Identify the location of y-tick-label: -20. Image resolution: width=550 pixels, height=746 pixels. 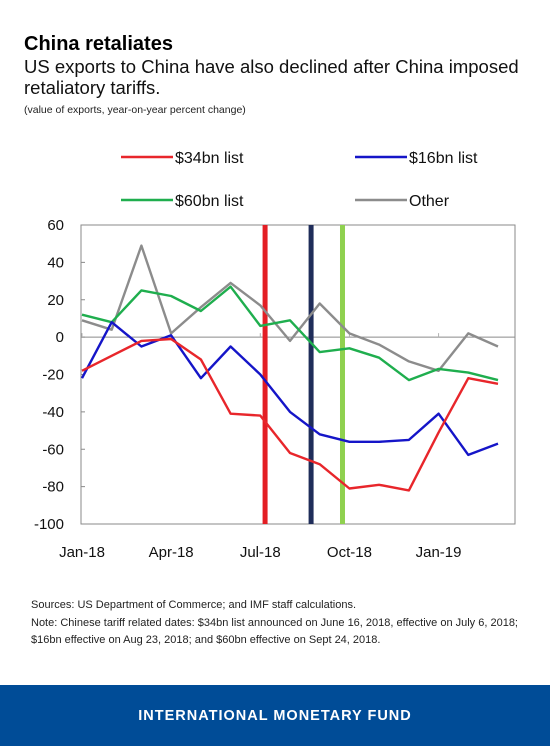
(53, 375).